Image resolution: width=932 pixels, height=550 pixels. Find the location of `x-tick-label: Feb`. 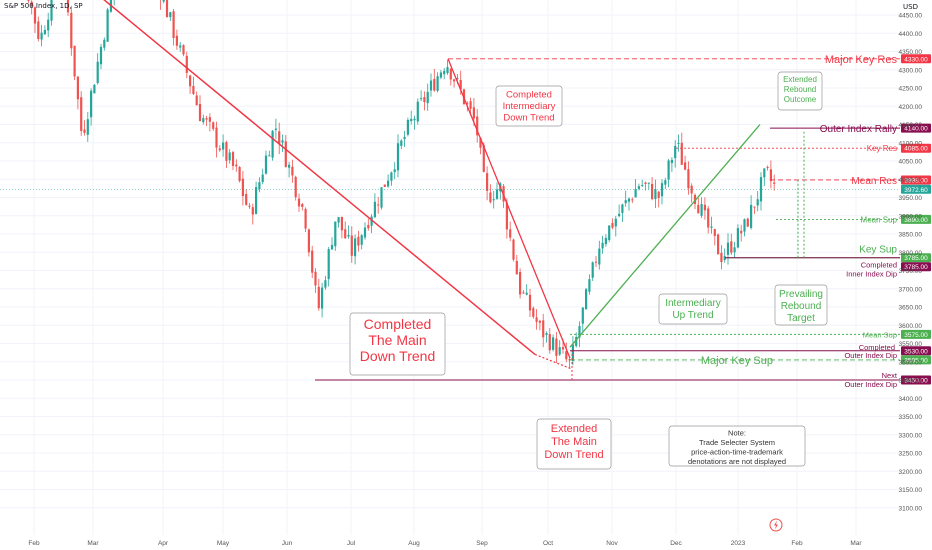

x-tick-label: Feb is located at coordinates (797, 543).